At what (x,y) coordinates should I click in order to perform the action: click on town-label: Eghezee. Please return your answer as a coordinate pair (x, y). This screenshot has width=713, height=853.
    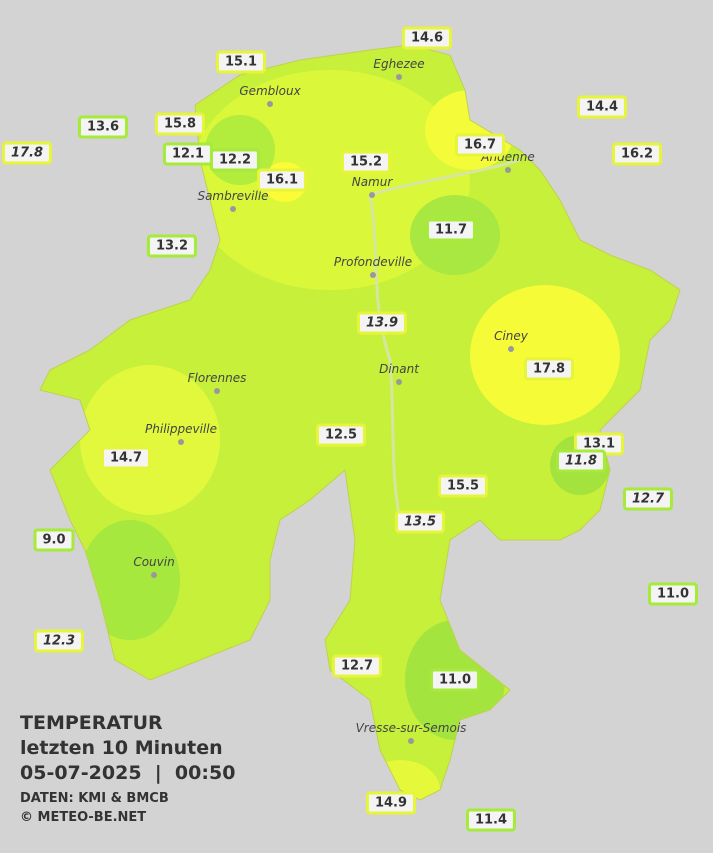
    Looking at the image, I should click on (399, 64).